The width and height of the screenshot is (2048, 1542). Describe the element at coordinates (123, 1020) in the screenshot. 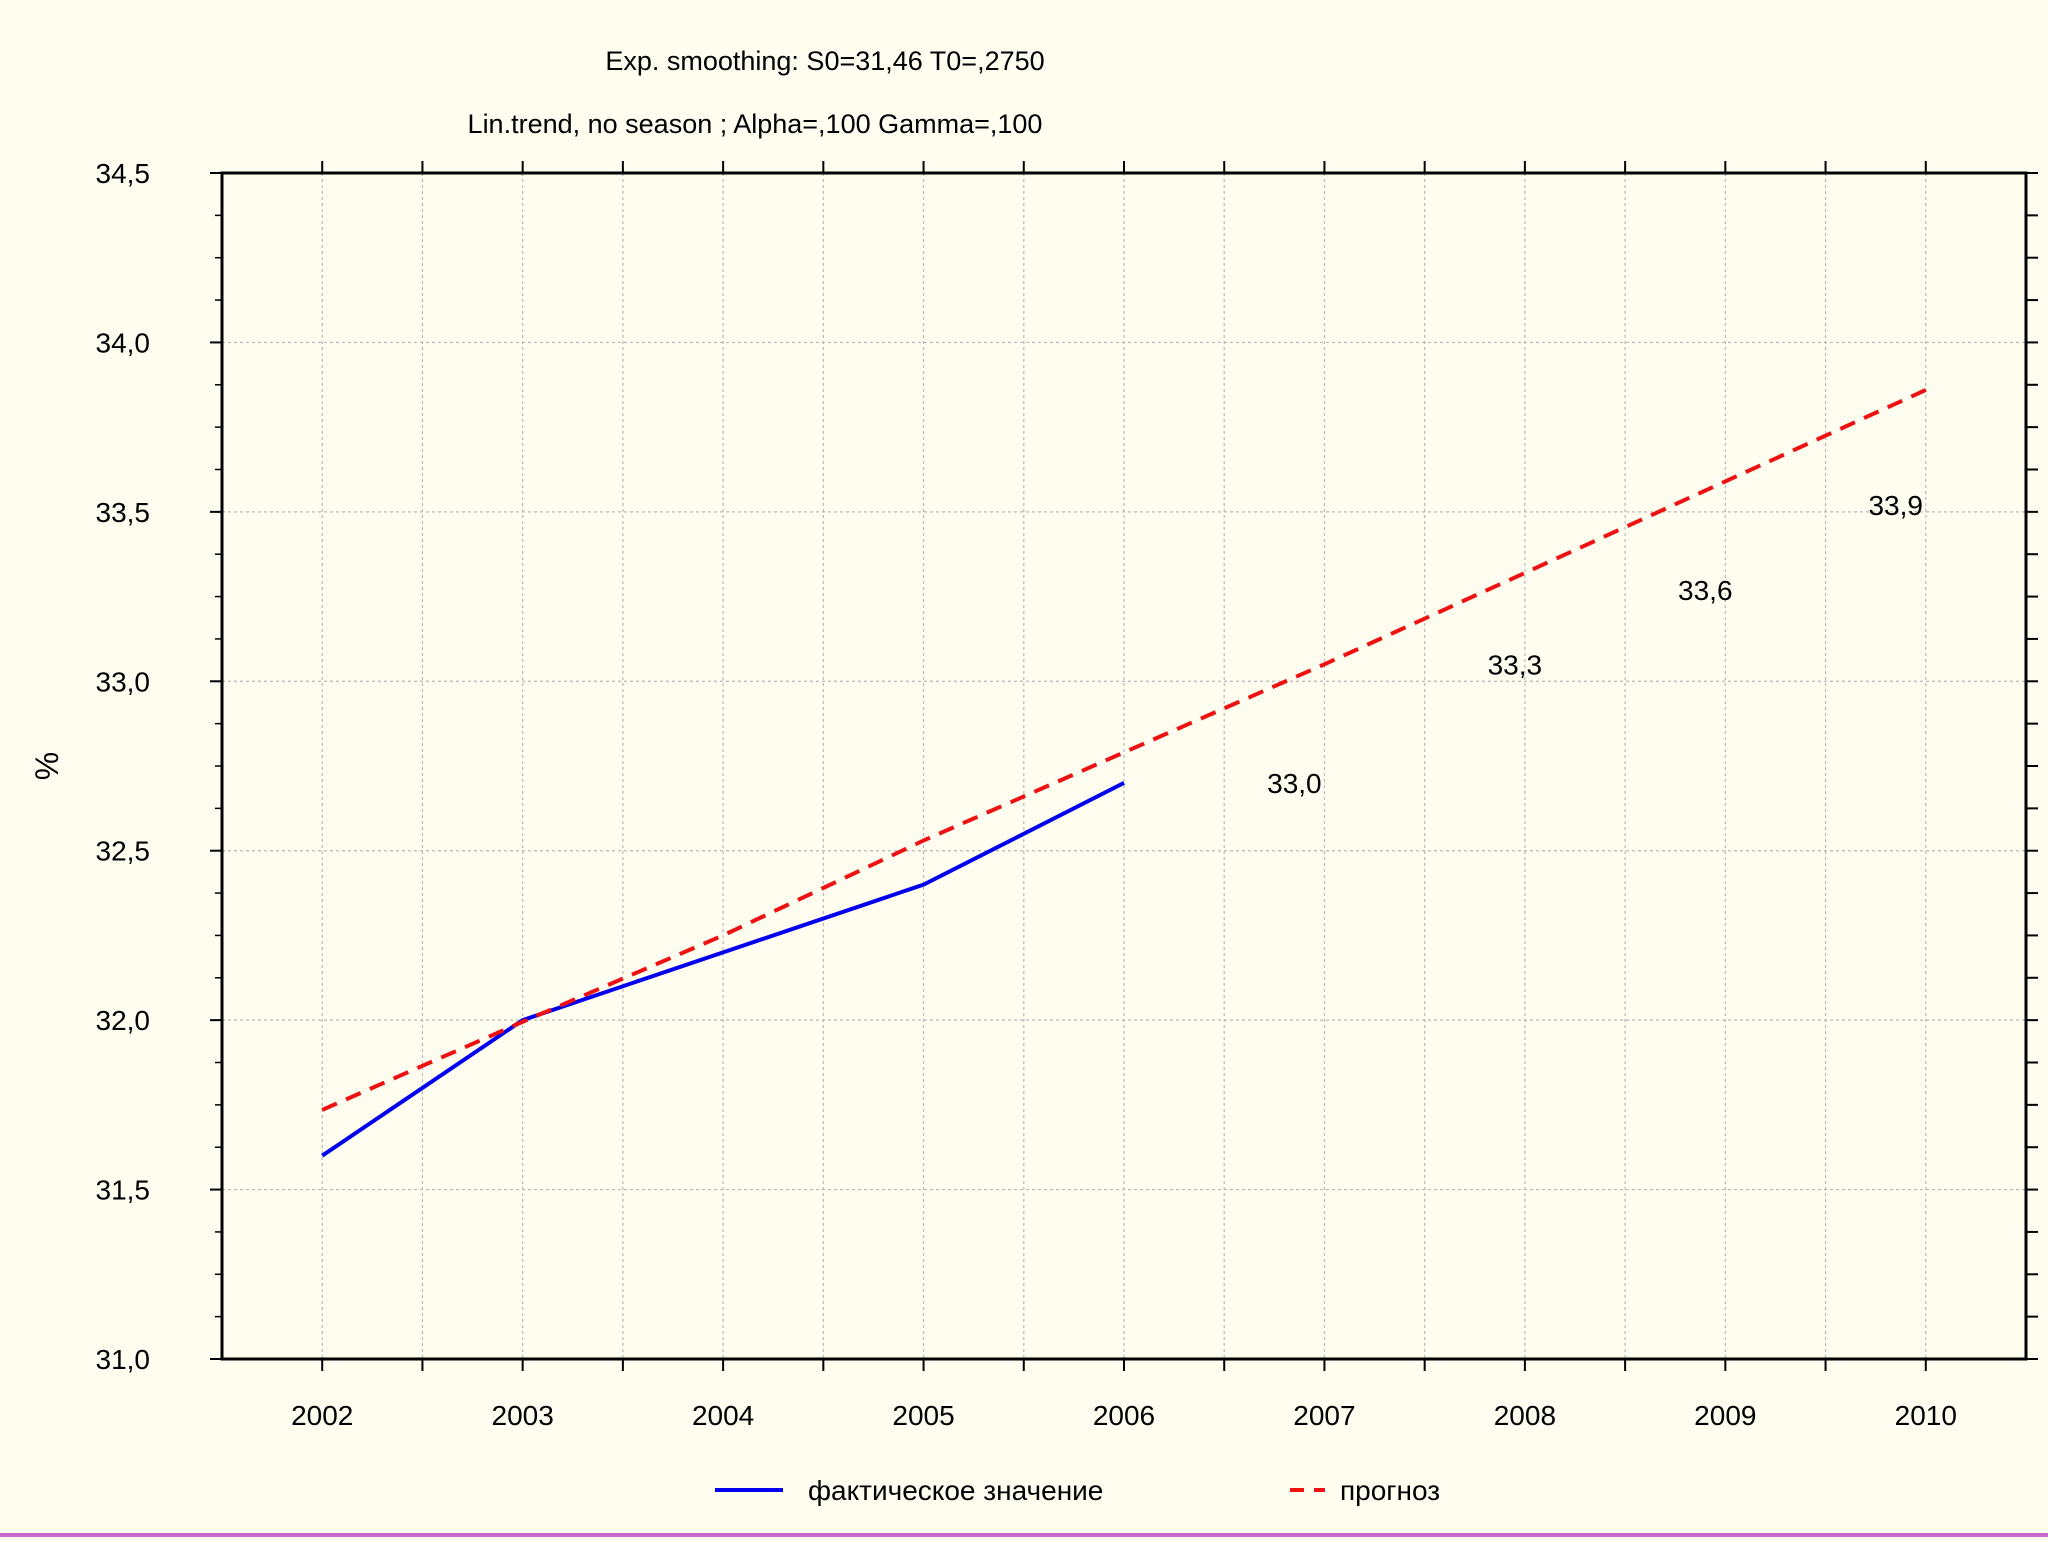

I see `y-tick-label: 32,0` at that location.